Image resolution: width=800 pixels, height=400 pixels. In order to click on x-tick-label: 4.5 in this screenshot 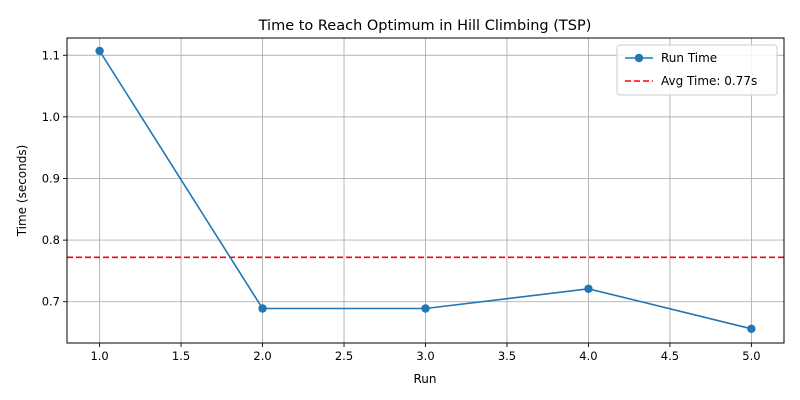, I will do `click(670, 356)`.